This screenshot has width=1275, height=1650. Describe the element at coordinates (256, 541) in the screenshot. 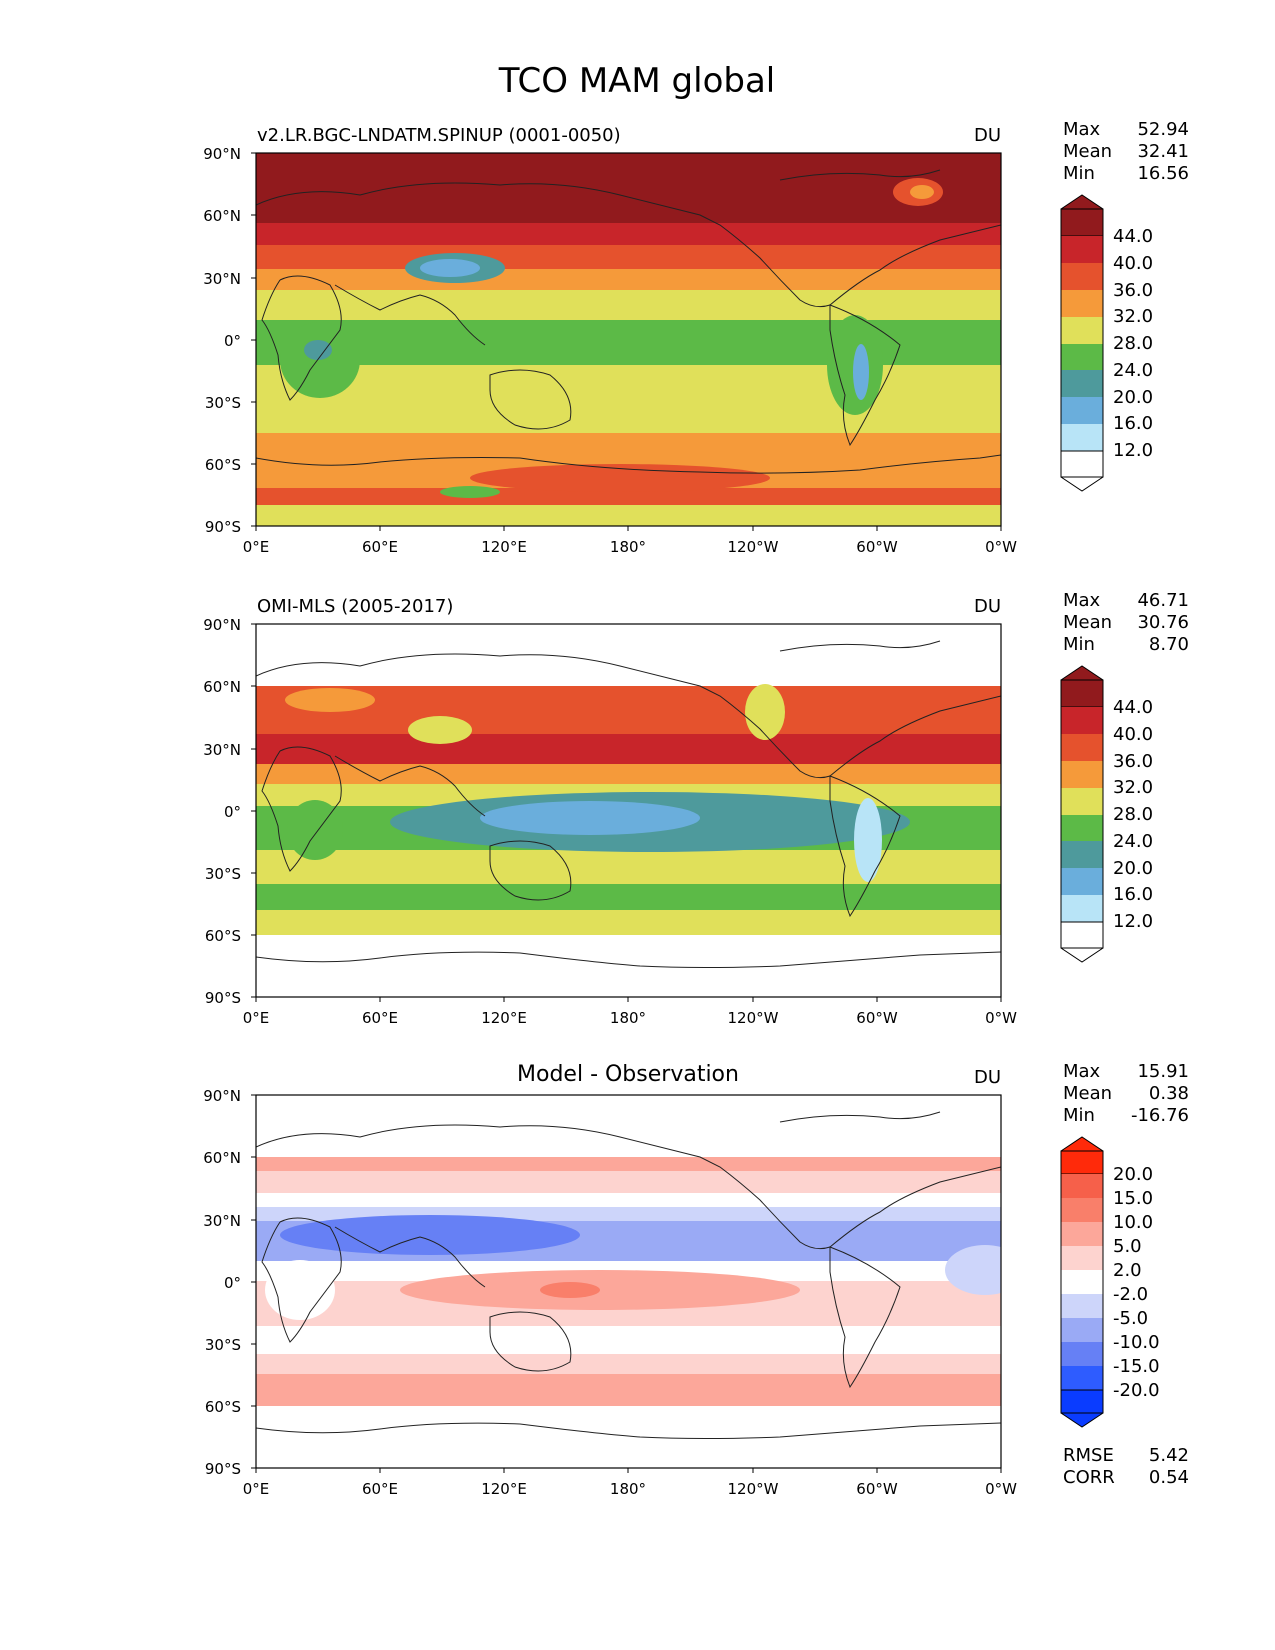

I see `lon-tick-model-0: 0°E` at that location.